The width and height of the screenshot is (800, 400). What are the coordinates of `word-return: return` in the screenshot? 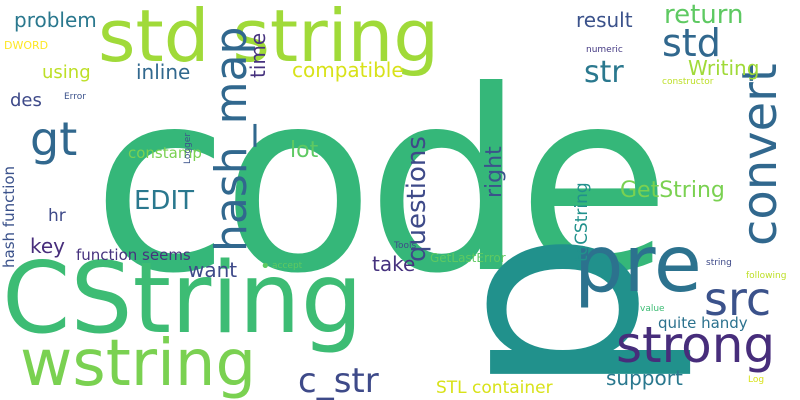 It's located at (704, 15).